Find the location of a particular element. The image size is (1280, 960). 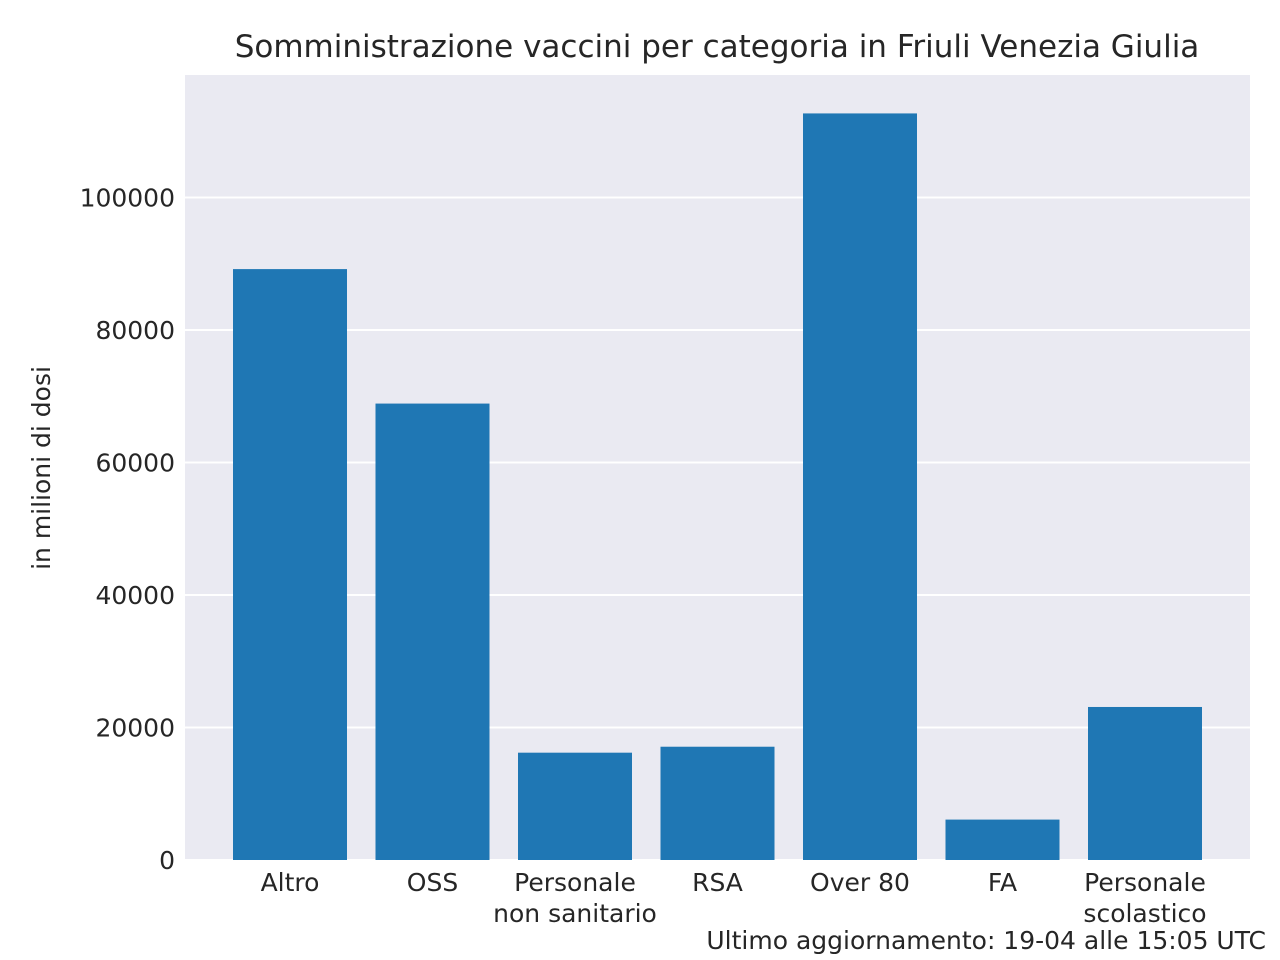

x-tick-label: RSA is located at coordinates (717, 882).